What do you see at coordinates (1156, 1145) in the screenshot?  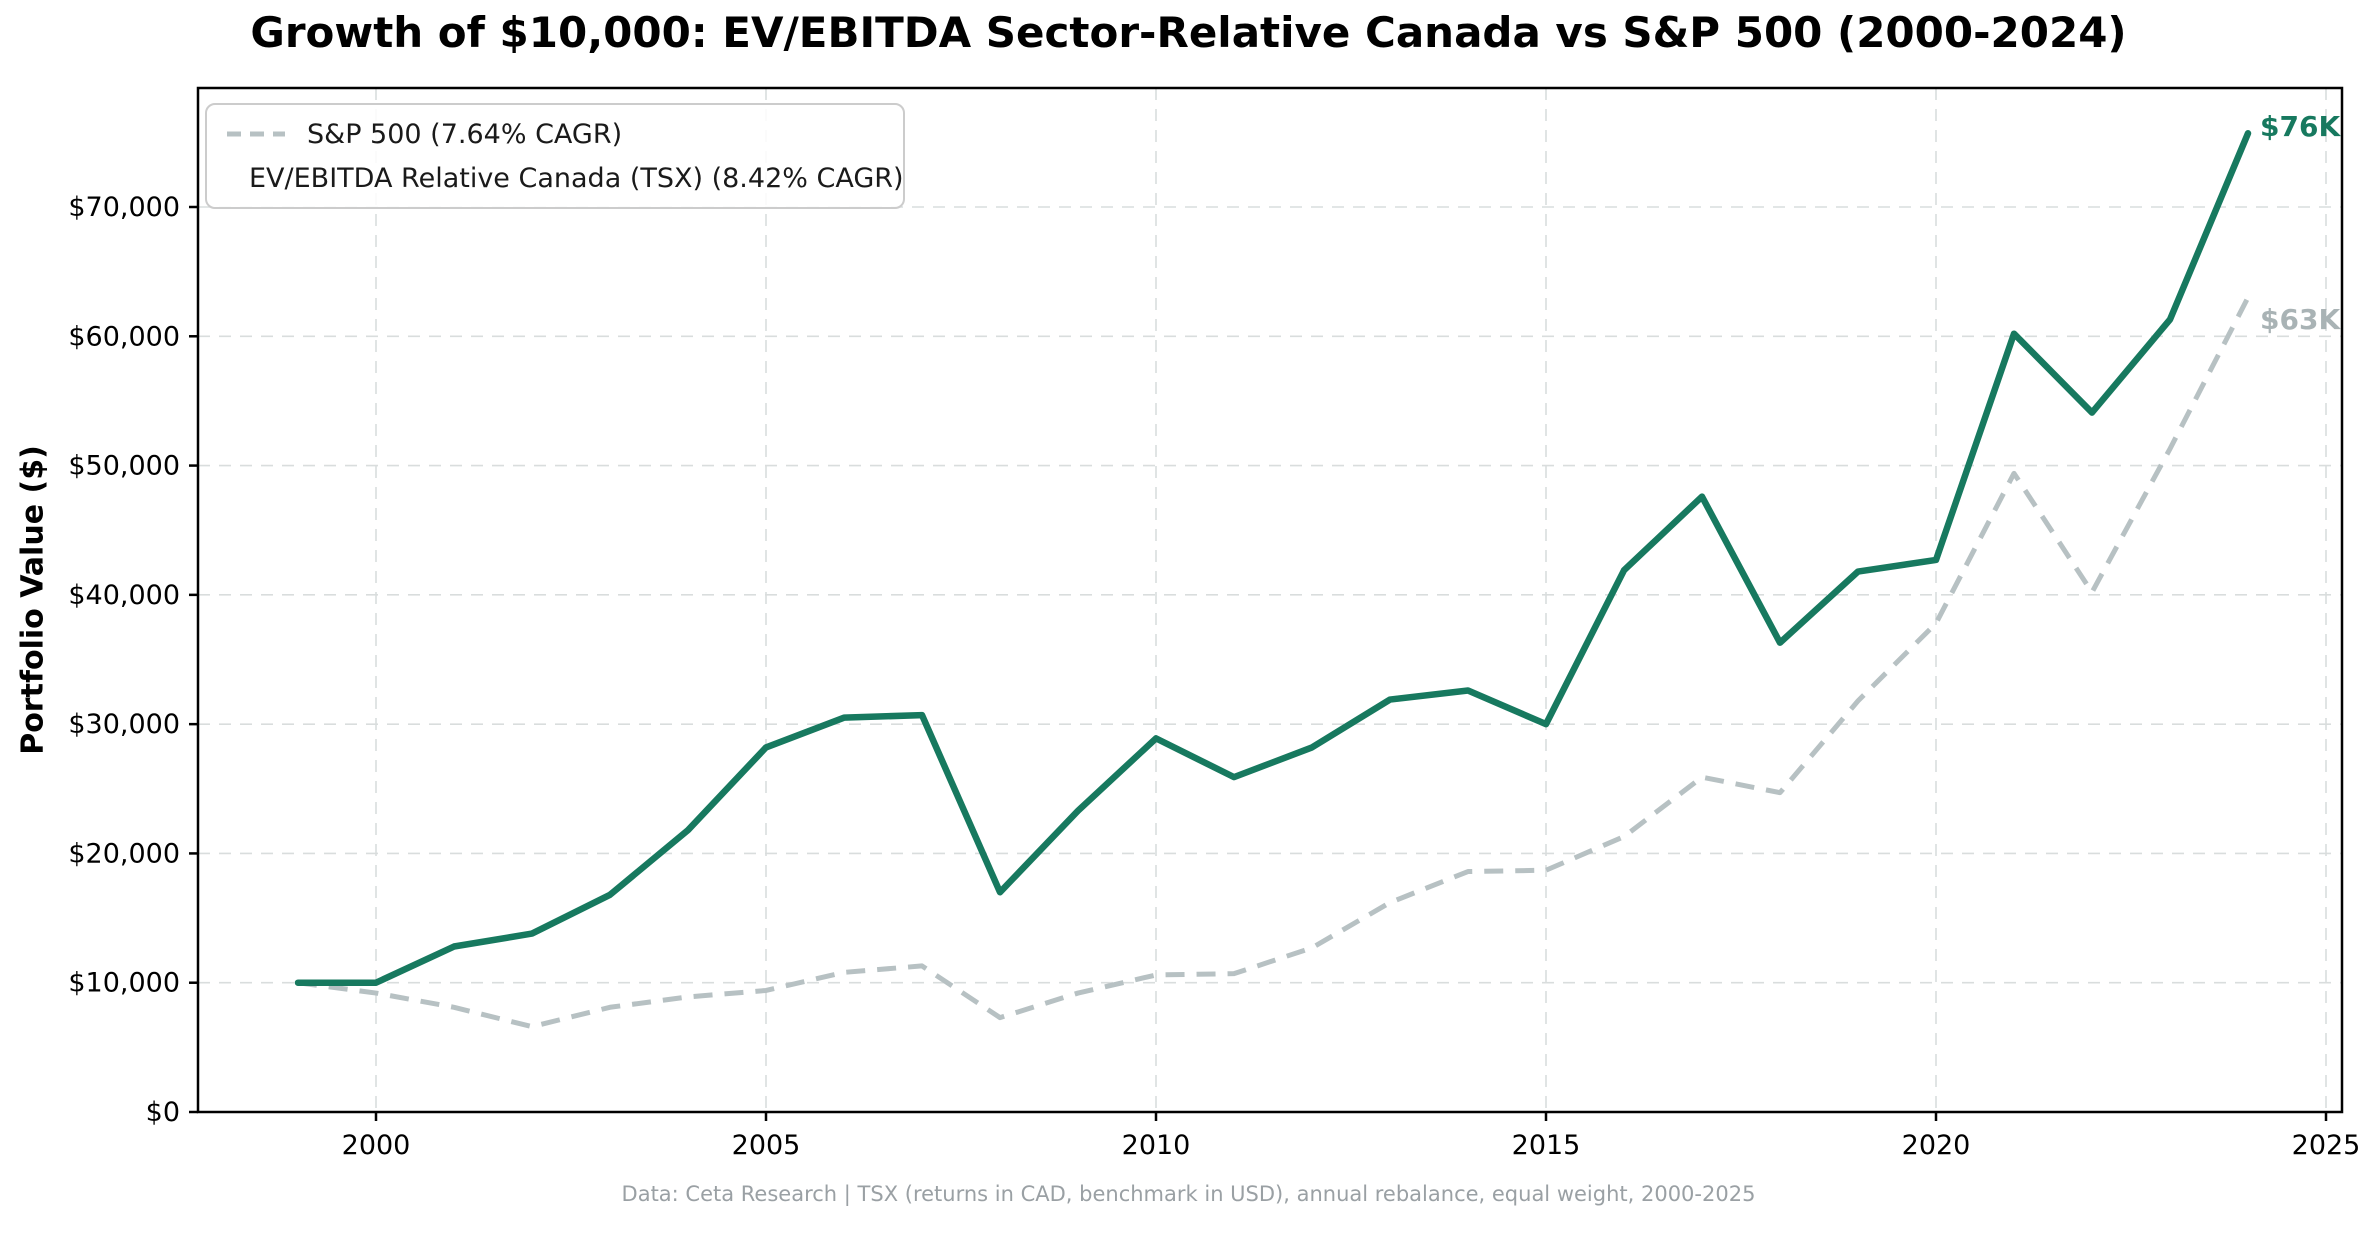 I see `x-tick-label: 2010` at bounding box center [1156, 1145].